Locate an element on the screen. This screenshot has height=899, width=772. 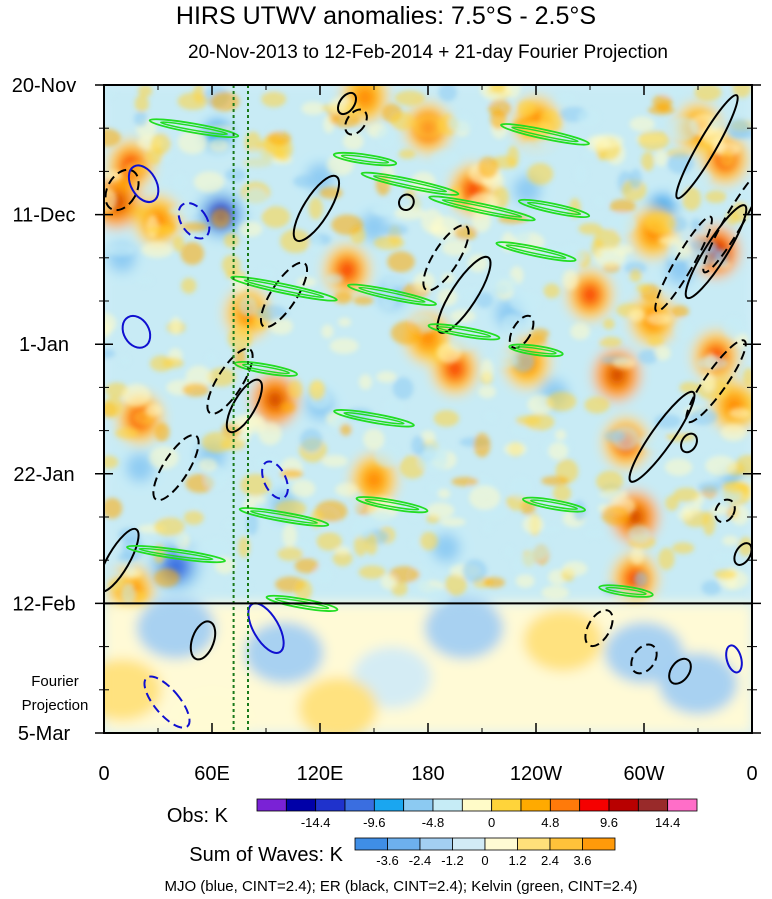
chart-title: HIRS UTWV anomalies: 7.5°S - 2.5°S is located at coordinates (386, 16).